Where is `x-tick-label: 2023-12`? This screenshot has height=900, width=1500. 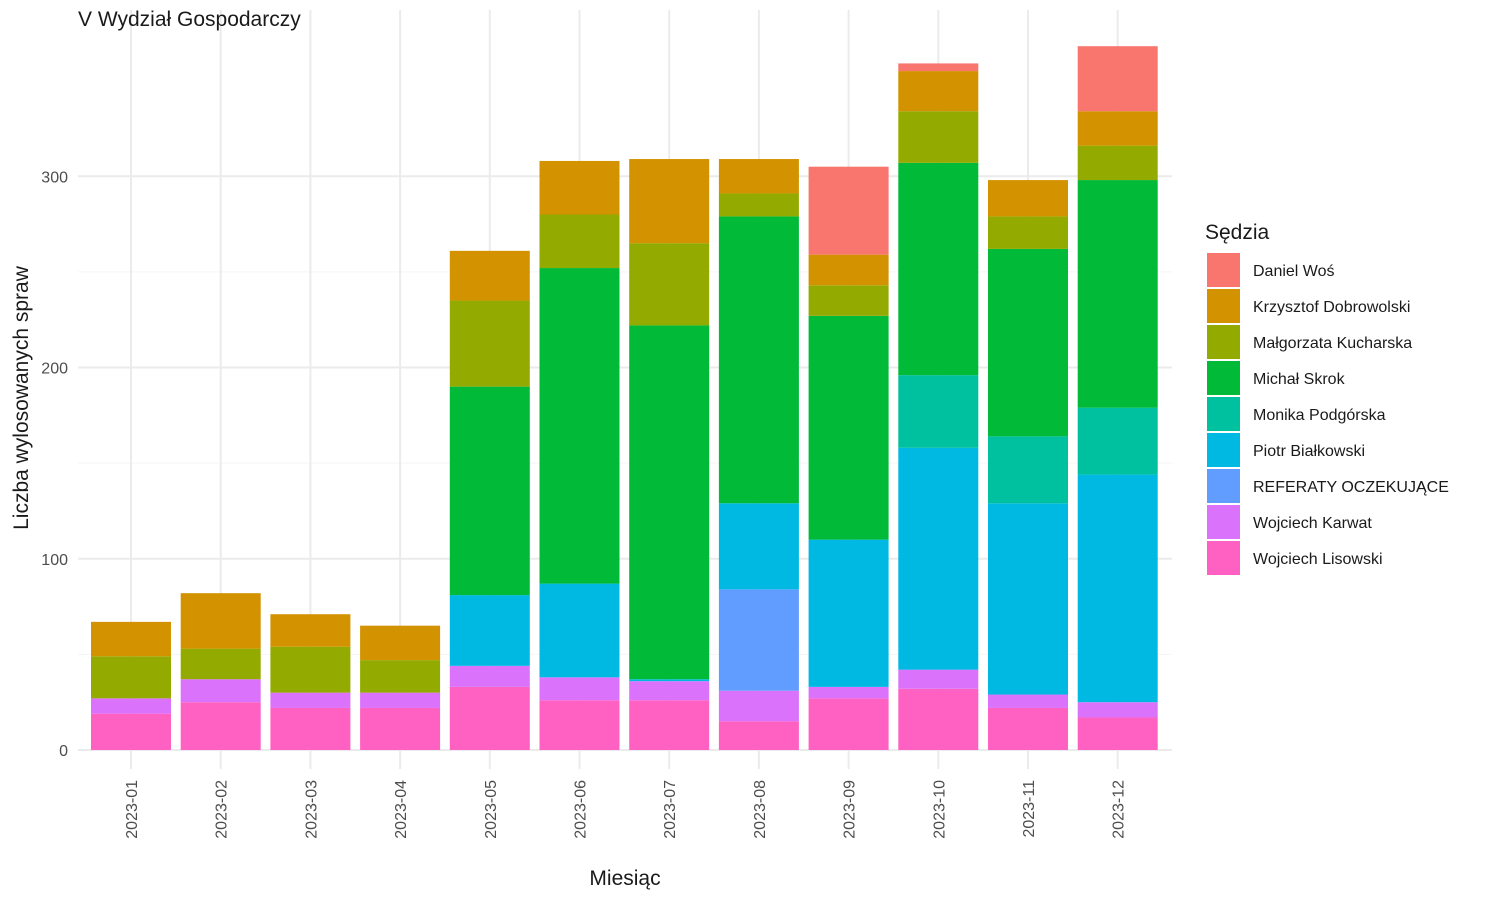 x-tick-label: 2023-12 is located at coordinates (1119, 809).